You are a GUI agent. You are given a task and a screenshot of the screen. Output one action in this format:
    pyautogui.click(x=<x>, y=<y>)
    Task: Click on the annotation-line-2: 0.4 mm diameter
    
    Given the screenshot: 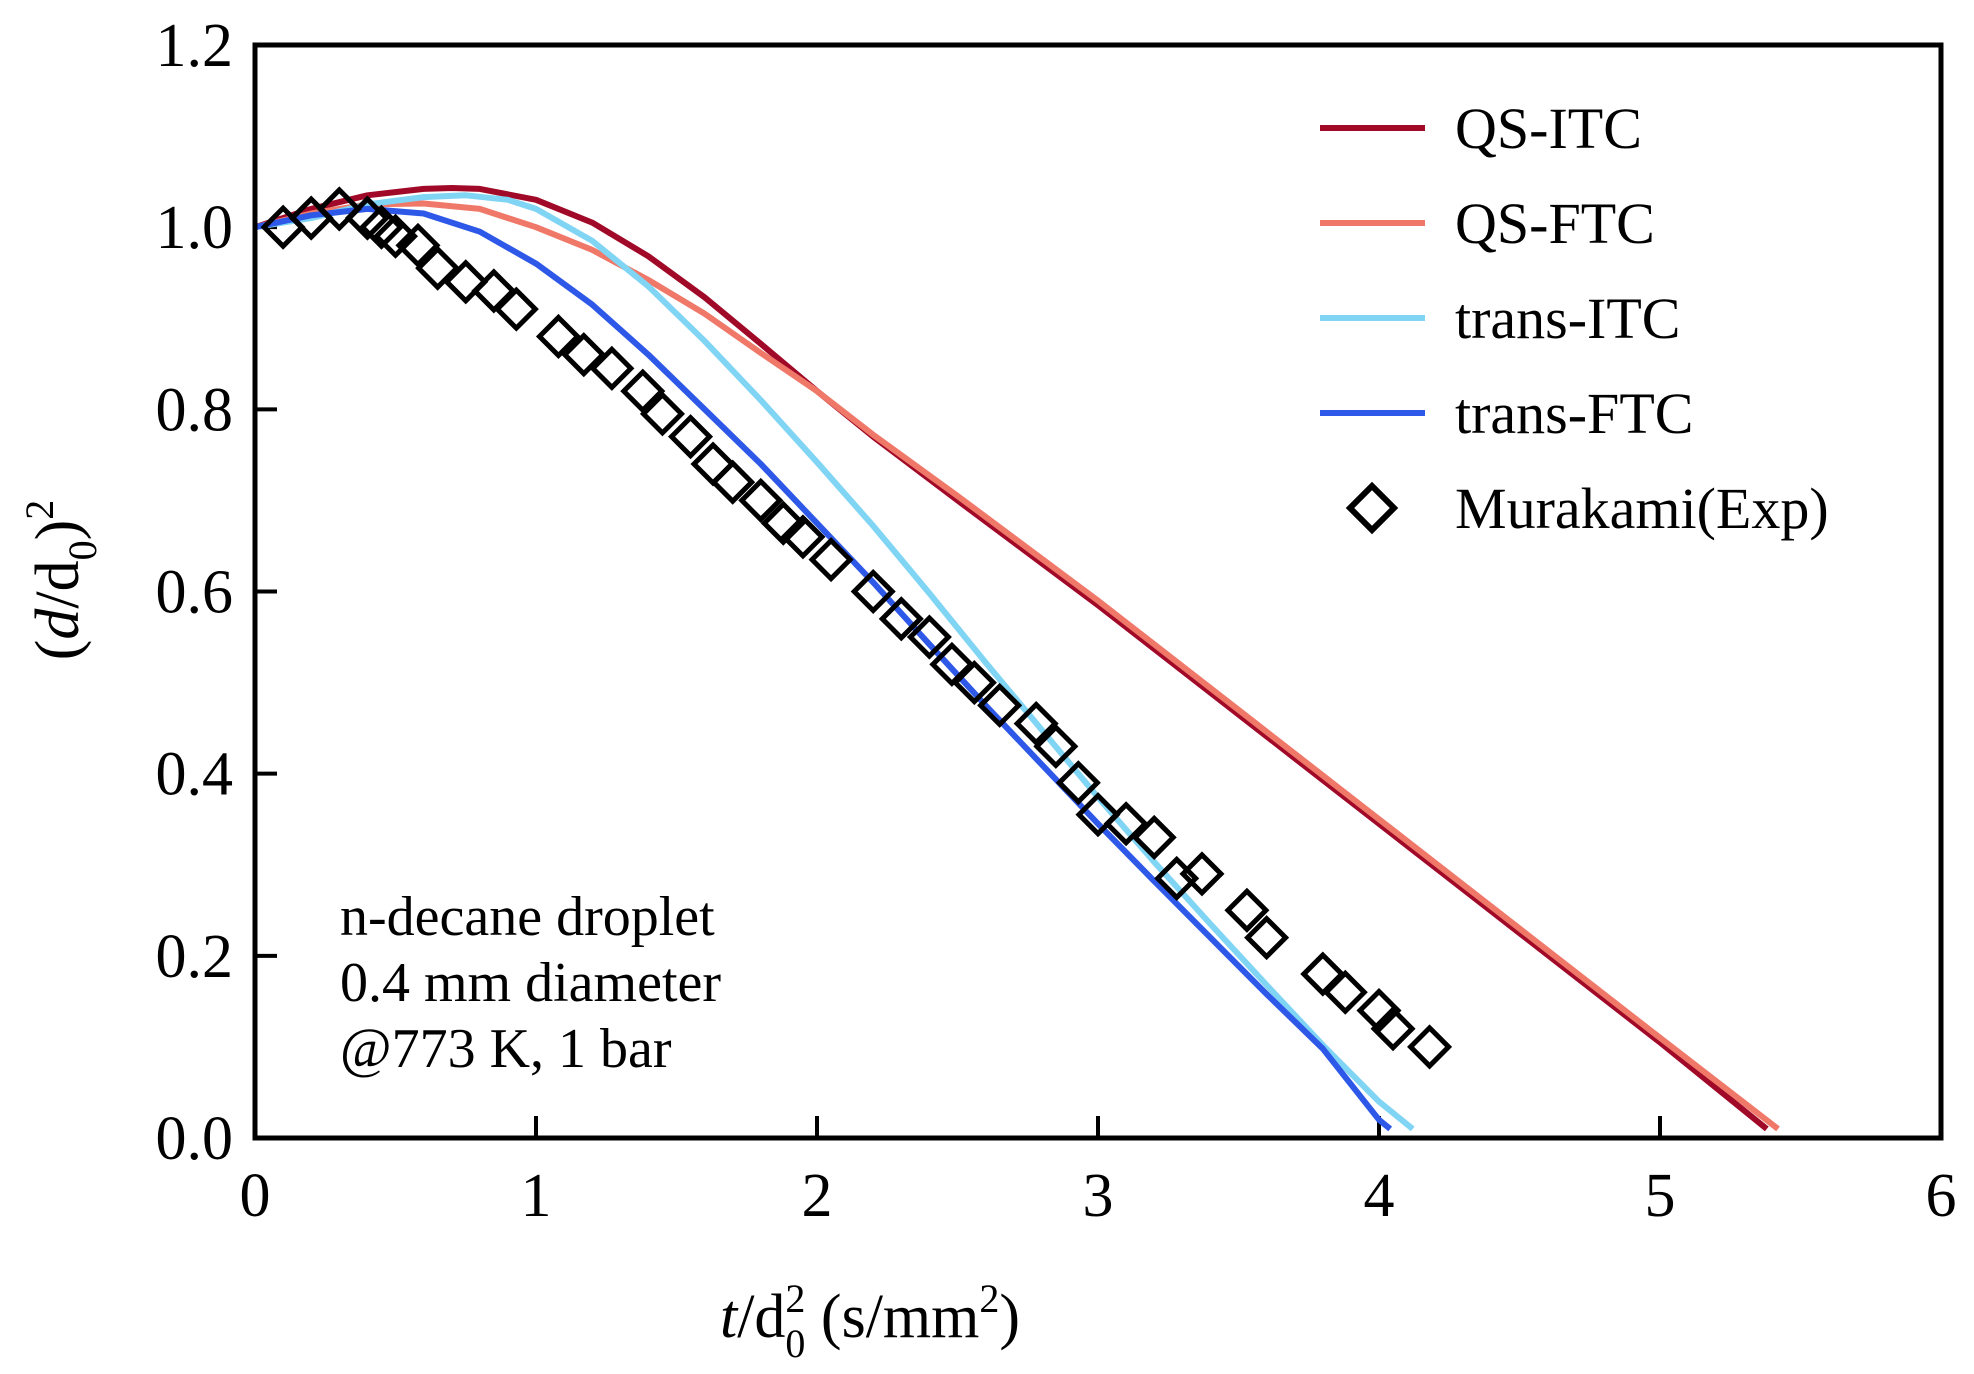 What is the action you would take?
    pyautogui.click(x=530, y=983)
    